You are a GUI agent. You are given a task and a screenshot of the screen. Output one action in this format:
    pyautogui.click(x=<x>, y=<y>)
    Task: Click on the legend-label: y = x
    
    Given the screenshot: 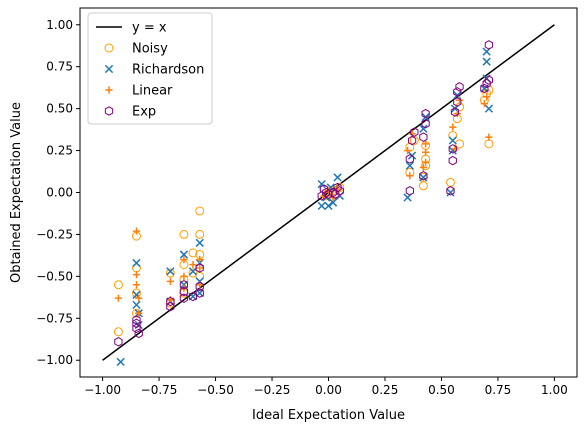 What is the action you would take?
    pyautogui.click(x=149, y=28)
    